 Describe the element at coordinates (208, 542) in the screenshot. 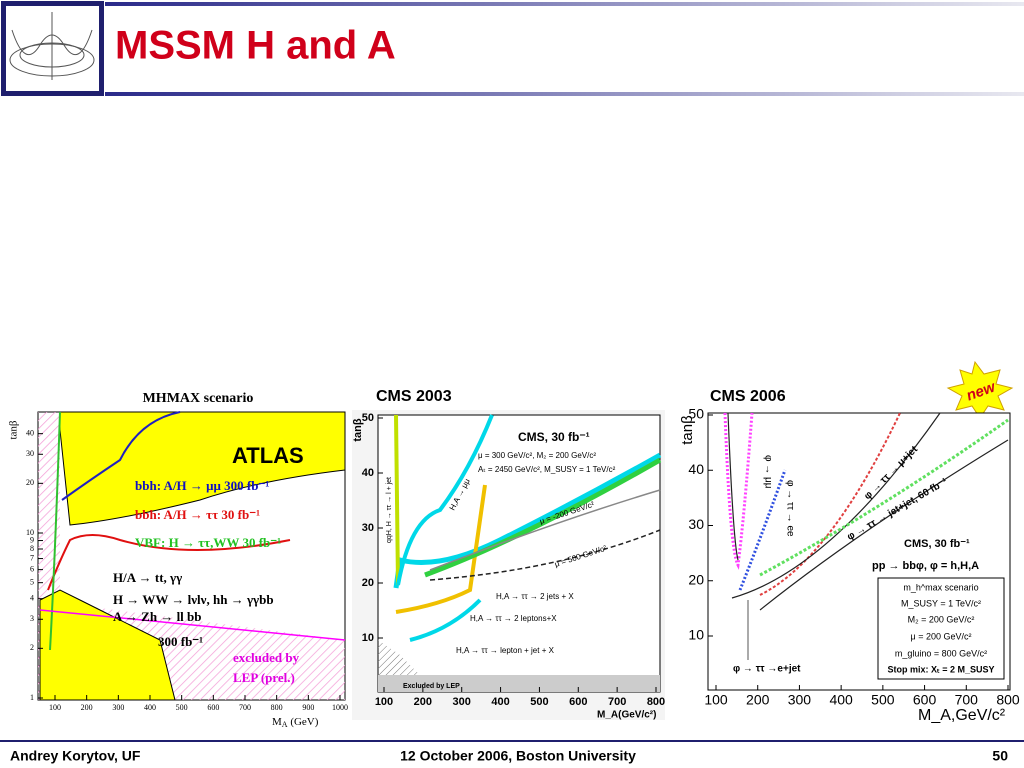

I see `legend-entry: VBF: H → ττ,WW 30 fb⁻¹` at that location.